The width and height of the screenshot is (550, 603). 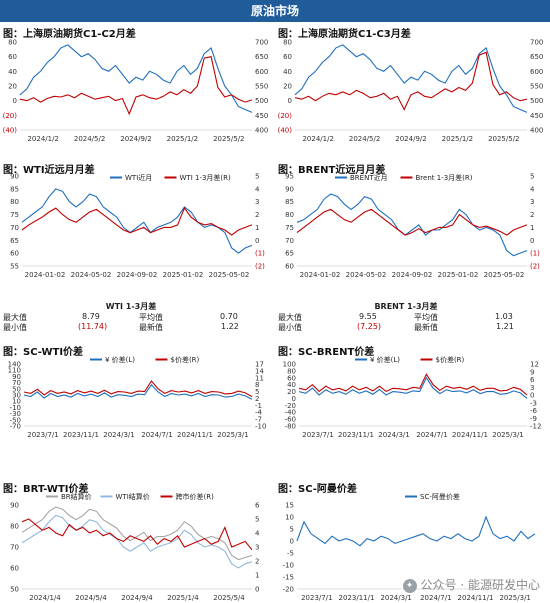 What do you see at coordinates (536, 101) in the screenshot?
I see `y-right-tick-label: 500` at bounding box center [536, 101].